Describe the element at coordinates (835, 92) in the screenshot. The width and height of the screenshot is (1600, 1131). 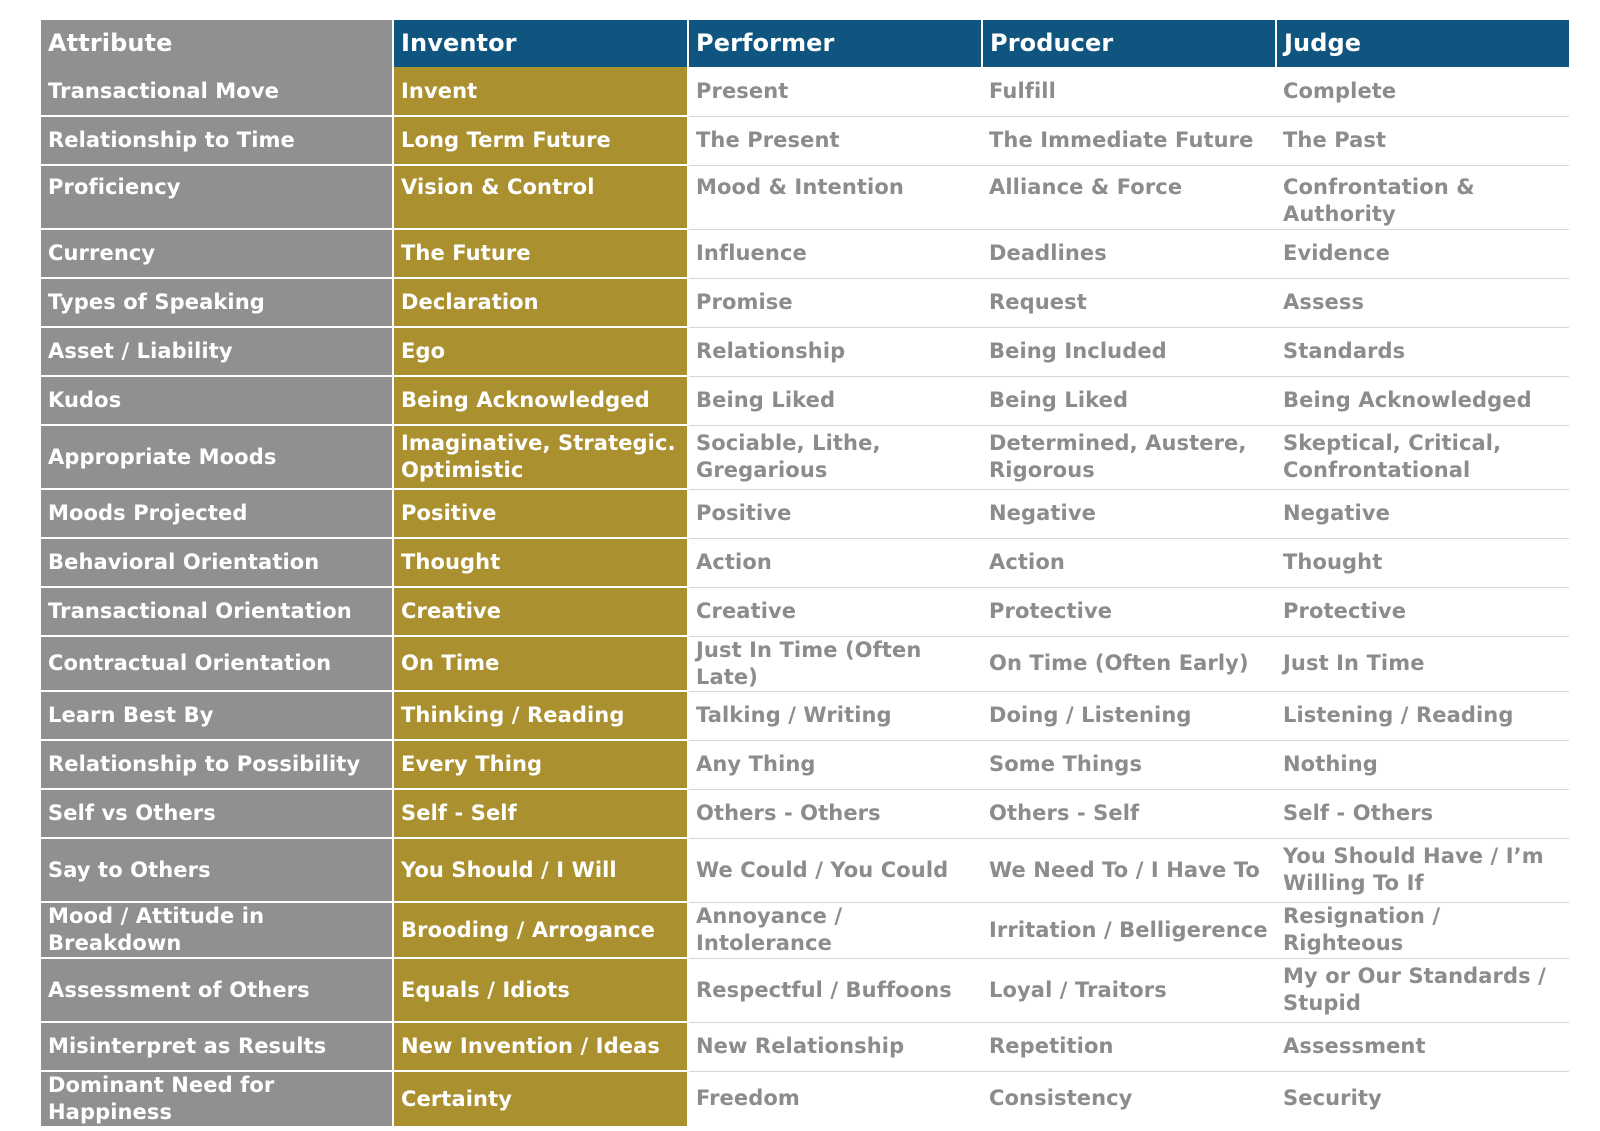
I see `performer-cell: Present` at that location.